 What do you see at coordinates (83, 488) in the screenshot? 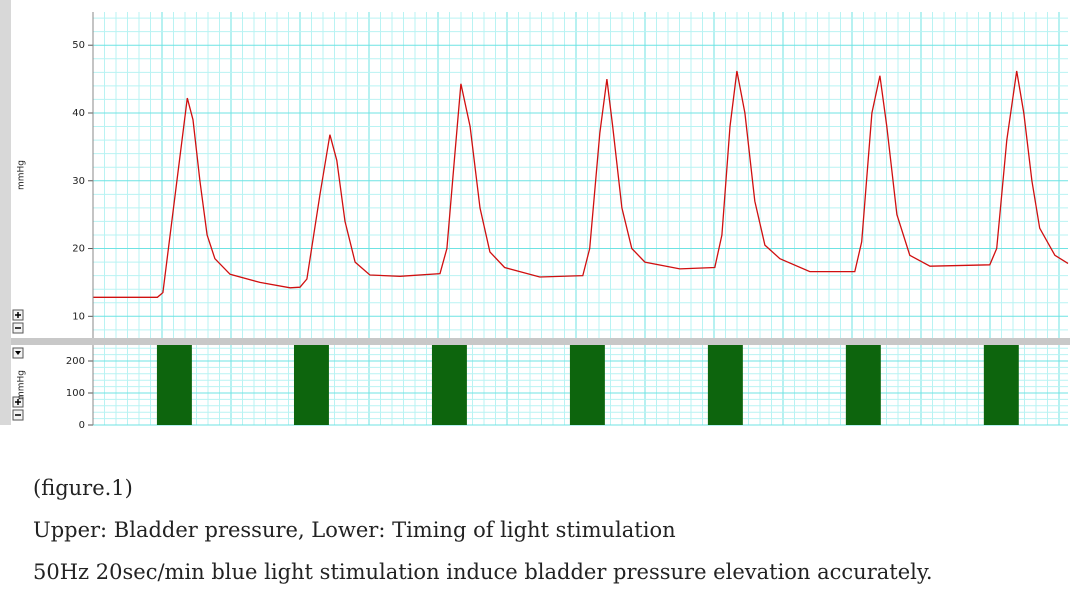
I see `caption-line: (figure.1)` at bounding box center [83, 488].